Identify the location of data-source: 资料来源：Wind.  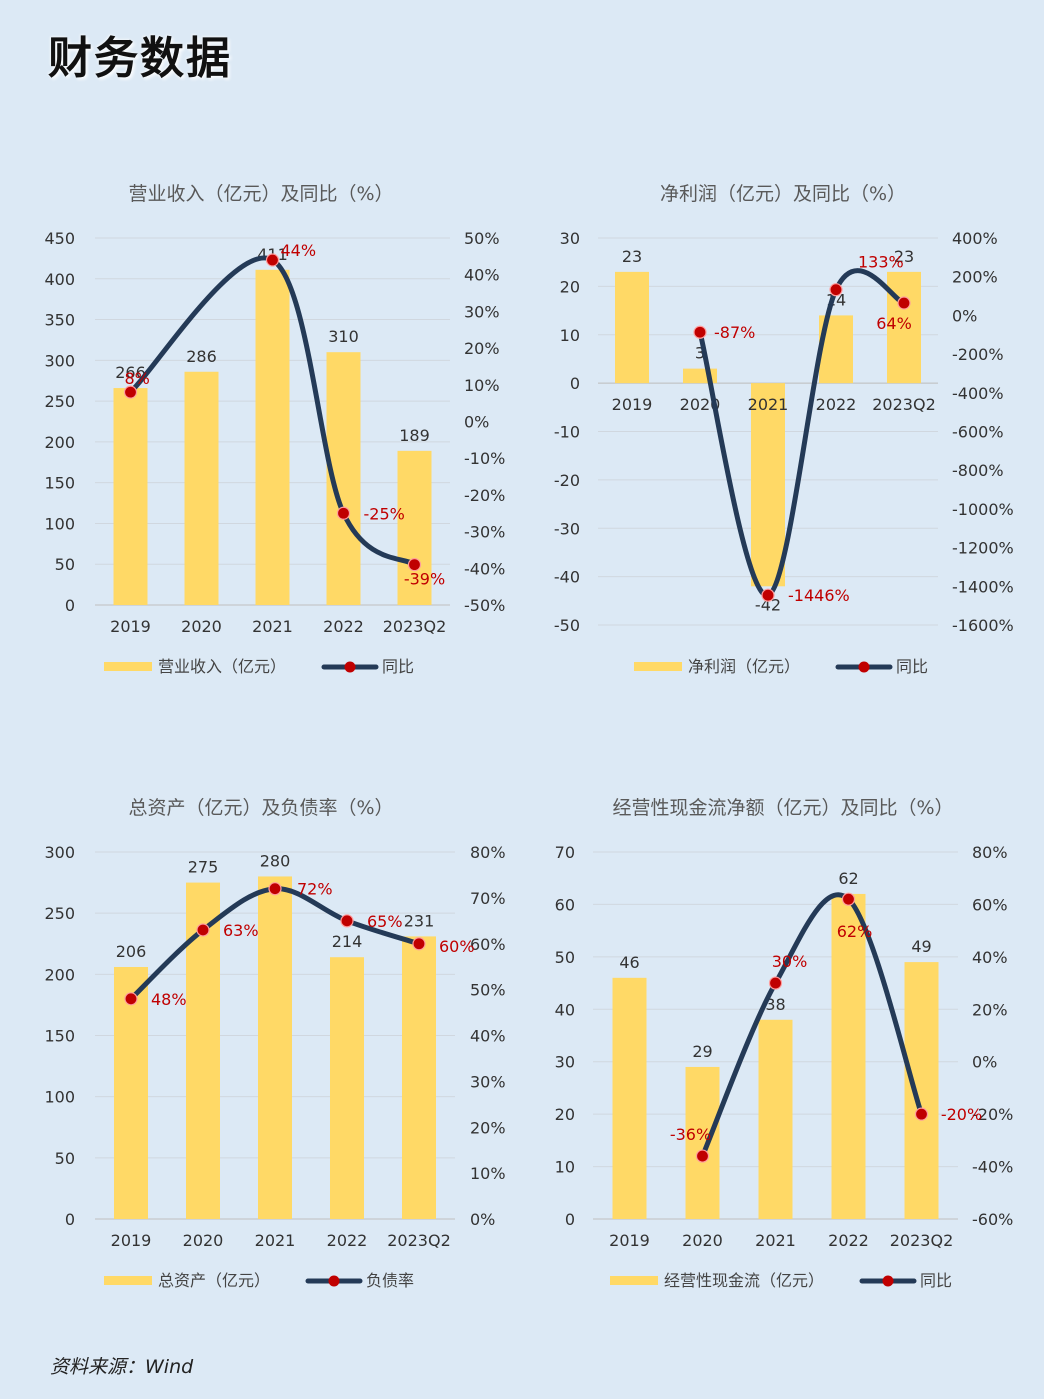
(122, 1367).